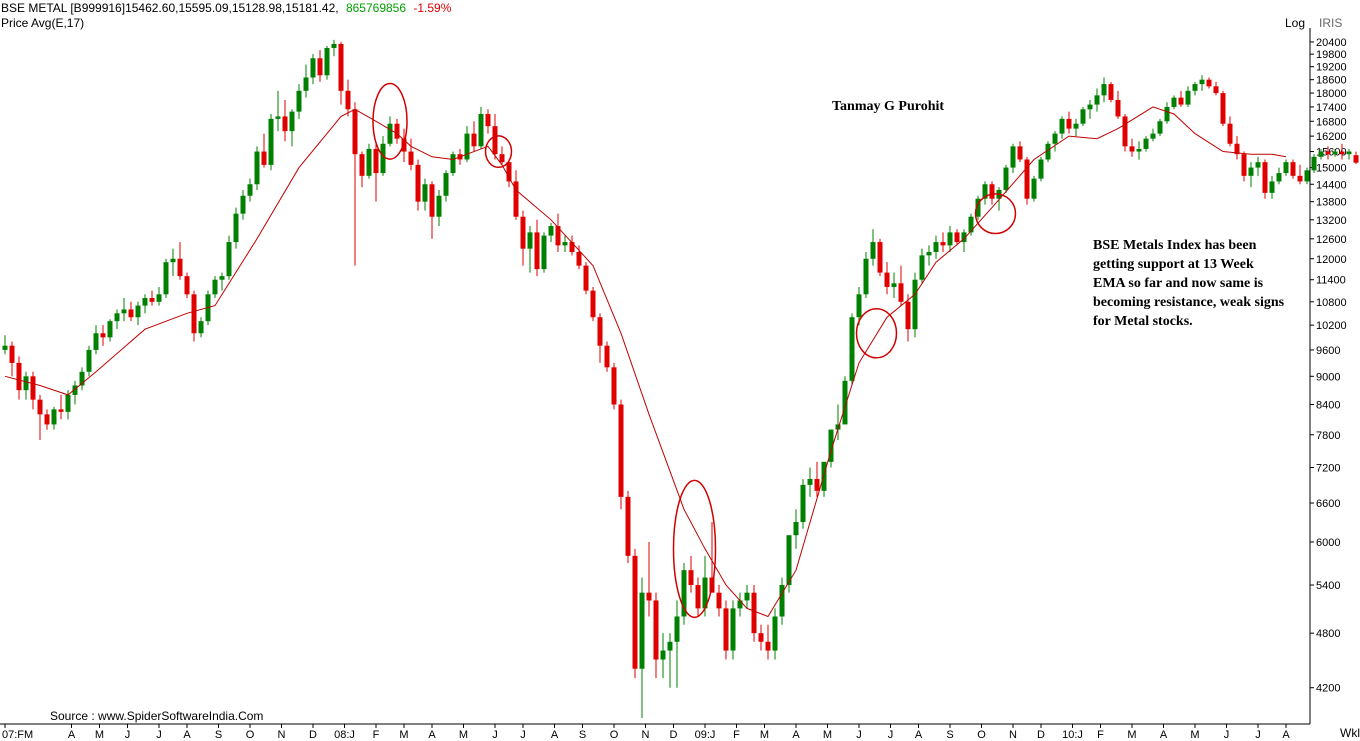 This screenshot has height=741, width=1360. I want to click on x-tick-label: A, so click(432, 735).